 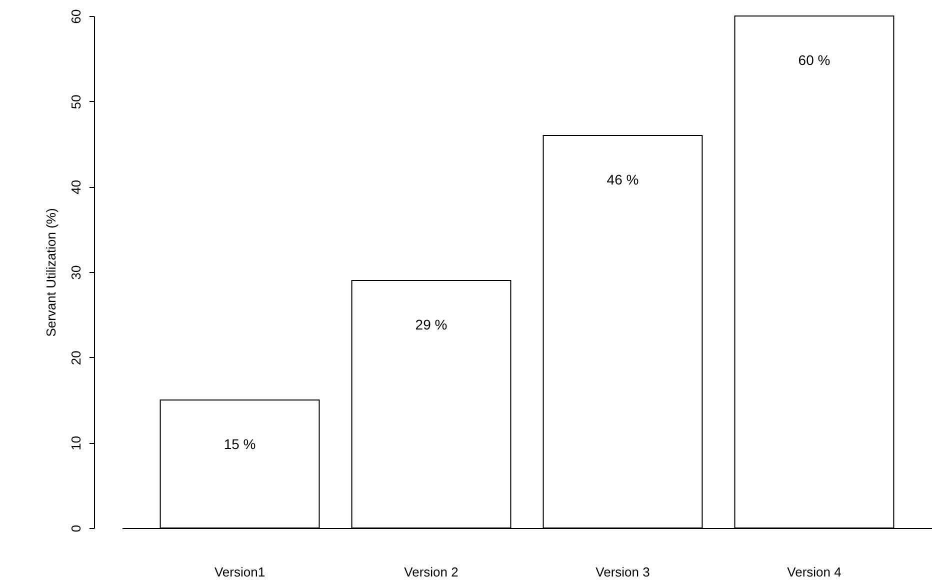 I want to click on data-label: 29 %, so click(x=431, y=324).